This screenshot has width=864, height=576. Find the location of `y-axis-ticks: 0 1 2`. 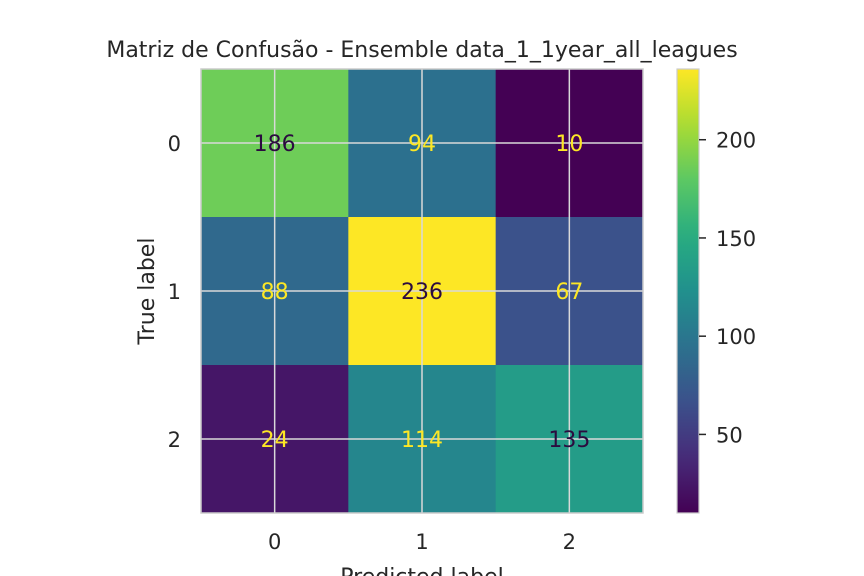

y-axis-ticks: 0 1 2 is located at coordinates (174, 292).